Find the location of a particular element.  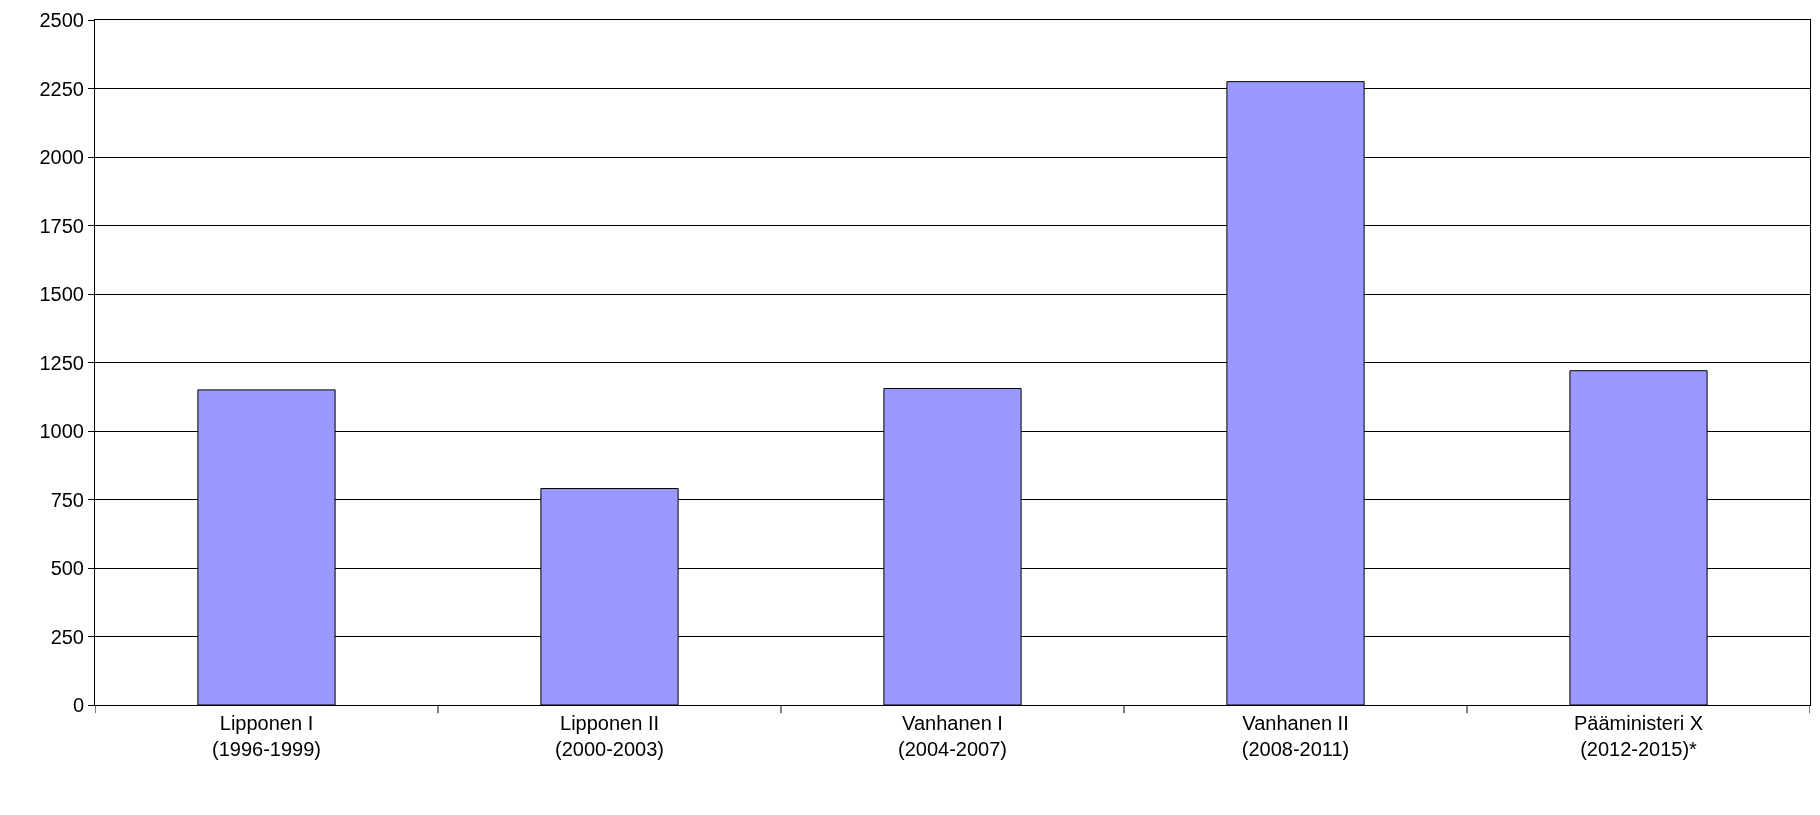

y-tick-label: 2250 is located at coordinates (61, 88).